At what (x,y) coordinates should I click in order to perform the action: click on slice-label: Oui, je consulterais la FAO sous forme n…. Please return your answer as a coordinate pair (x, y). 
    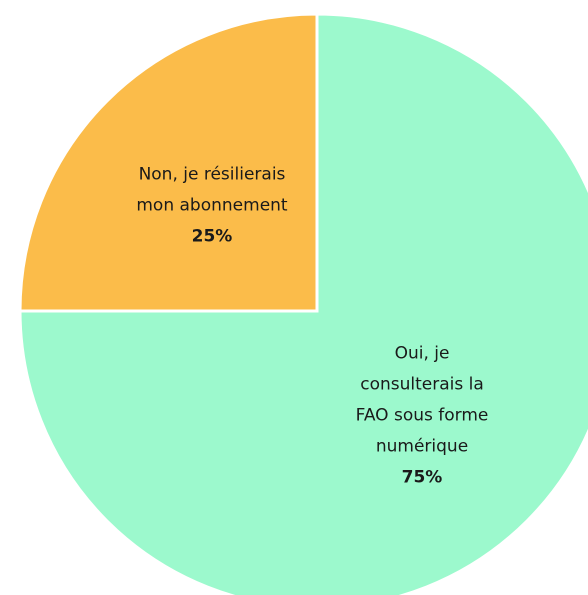
    Looking at the image, I should click on (422, 416).